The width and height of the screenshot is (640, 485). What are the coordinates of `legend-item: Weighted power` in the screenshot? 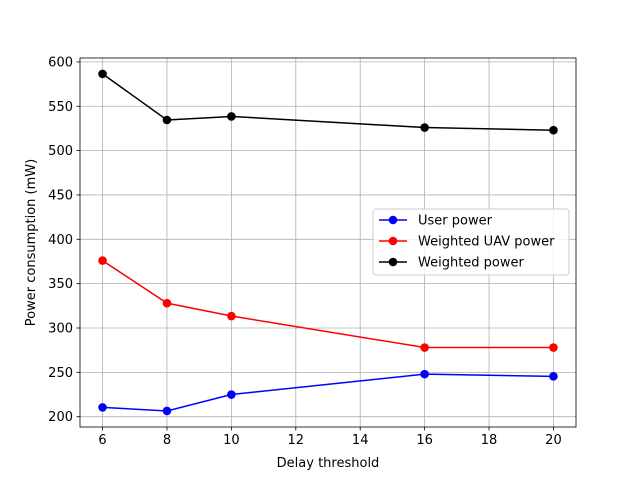 It's located at (452, 263).